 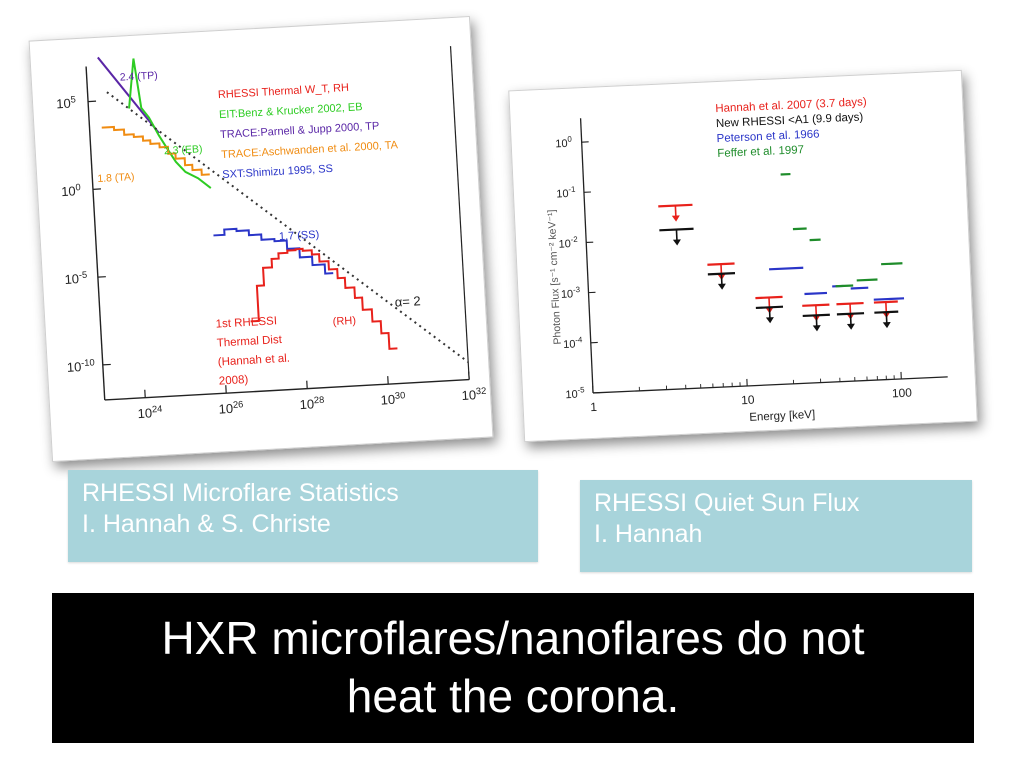 I want to click on legend-entry-feffer: Feffer et al. 1997, so click(x=760, y=152).